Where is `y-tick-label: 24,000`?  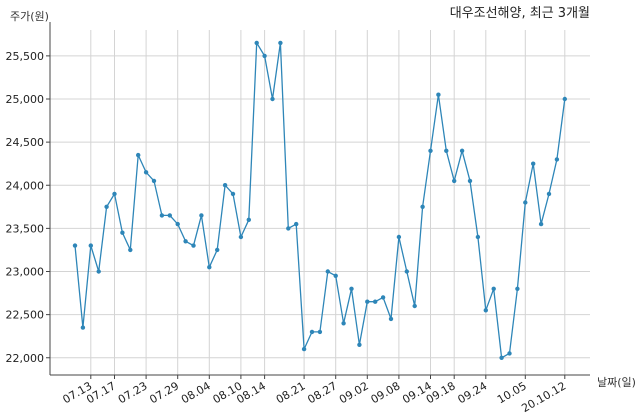 y-tick-label: 24,000 is located at coordinates (25, 185).